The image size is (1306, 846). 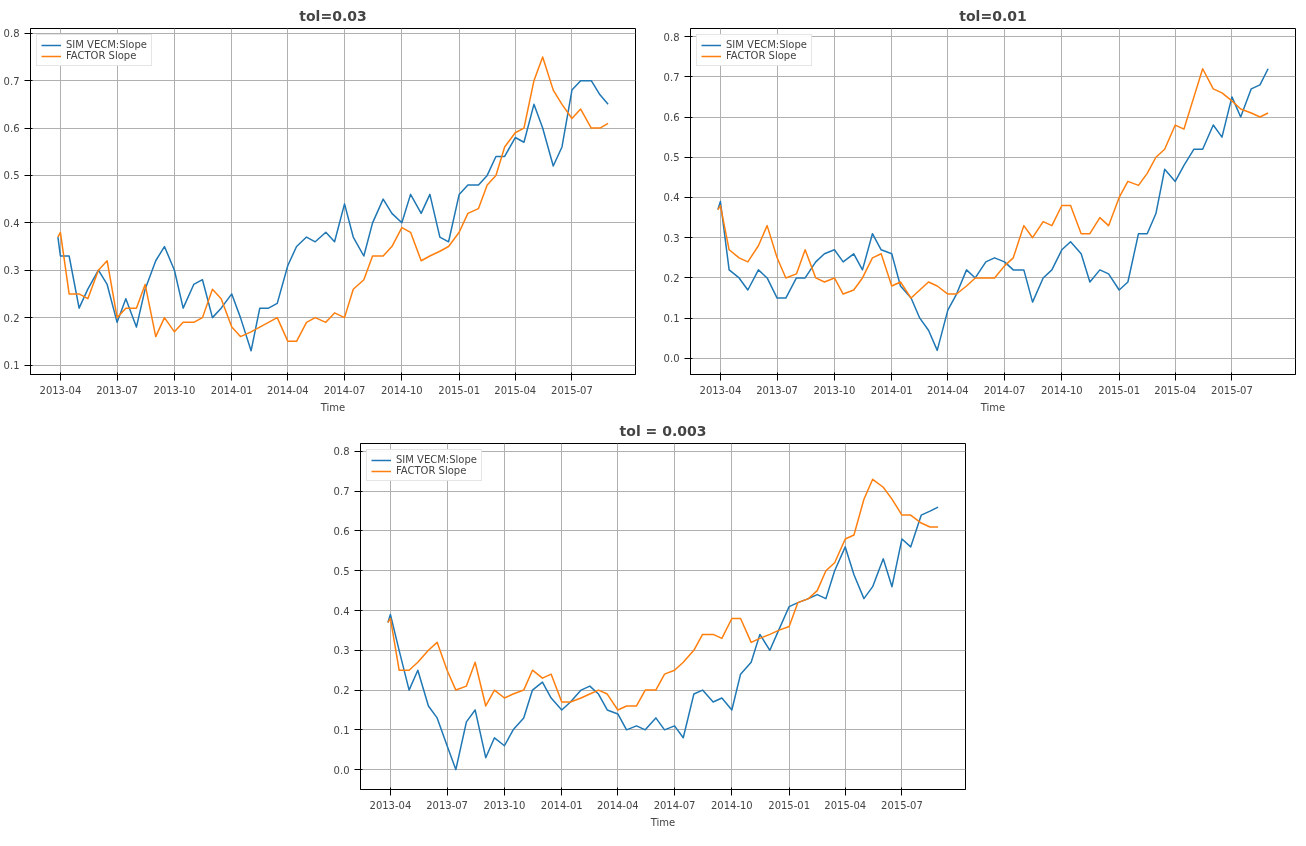 What do you see at coordinates (333, 15) in the screenshot?
I see `chart-title: tol=0.03` at bounding box center [333, 15].